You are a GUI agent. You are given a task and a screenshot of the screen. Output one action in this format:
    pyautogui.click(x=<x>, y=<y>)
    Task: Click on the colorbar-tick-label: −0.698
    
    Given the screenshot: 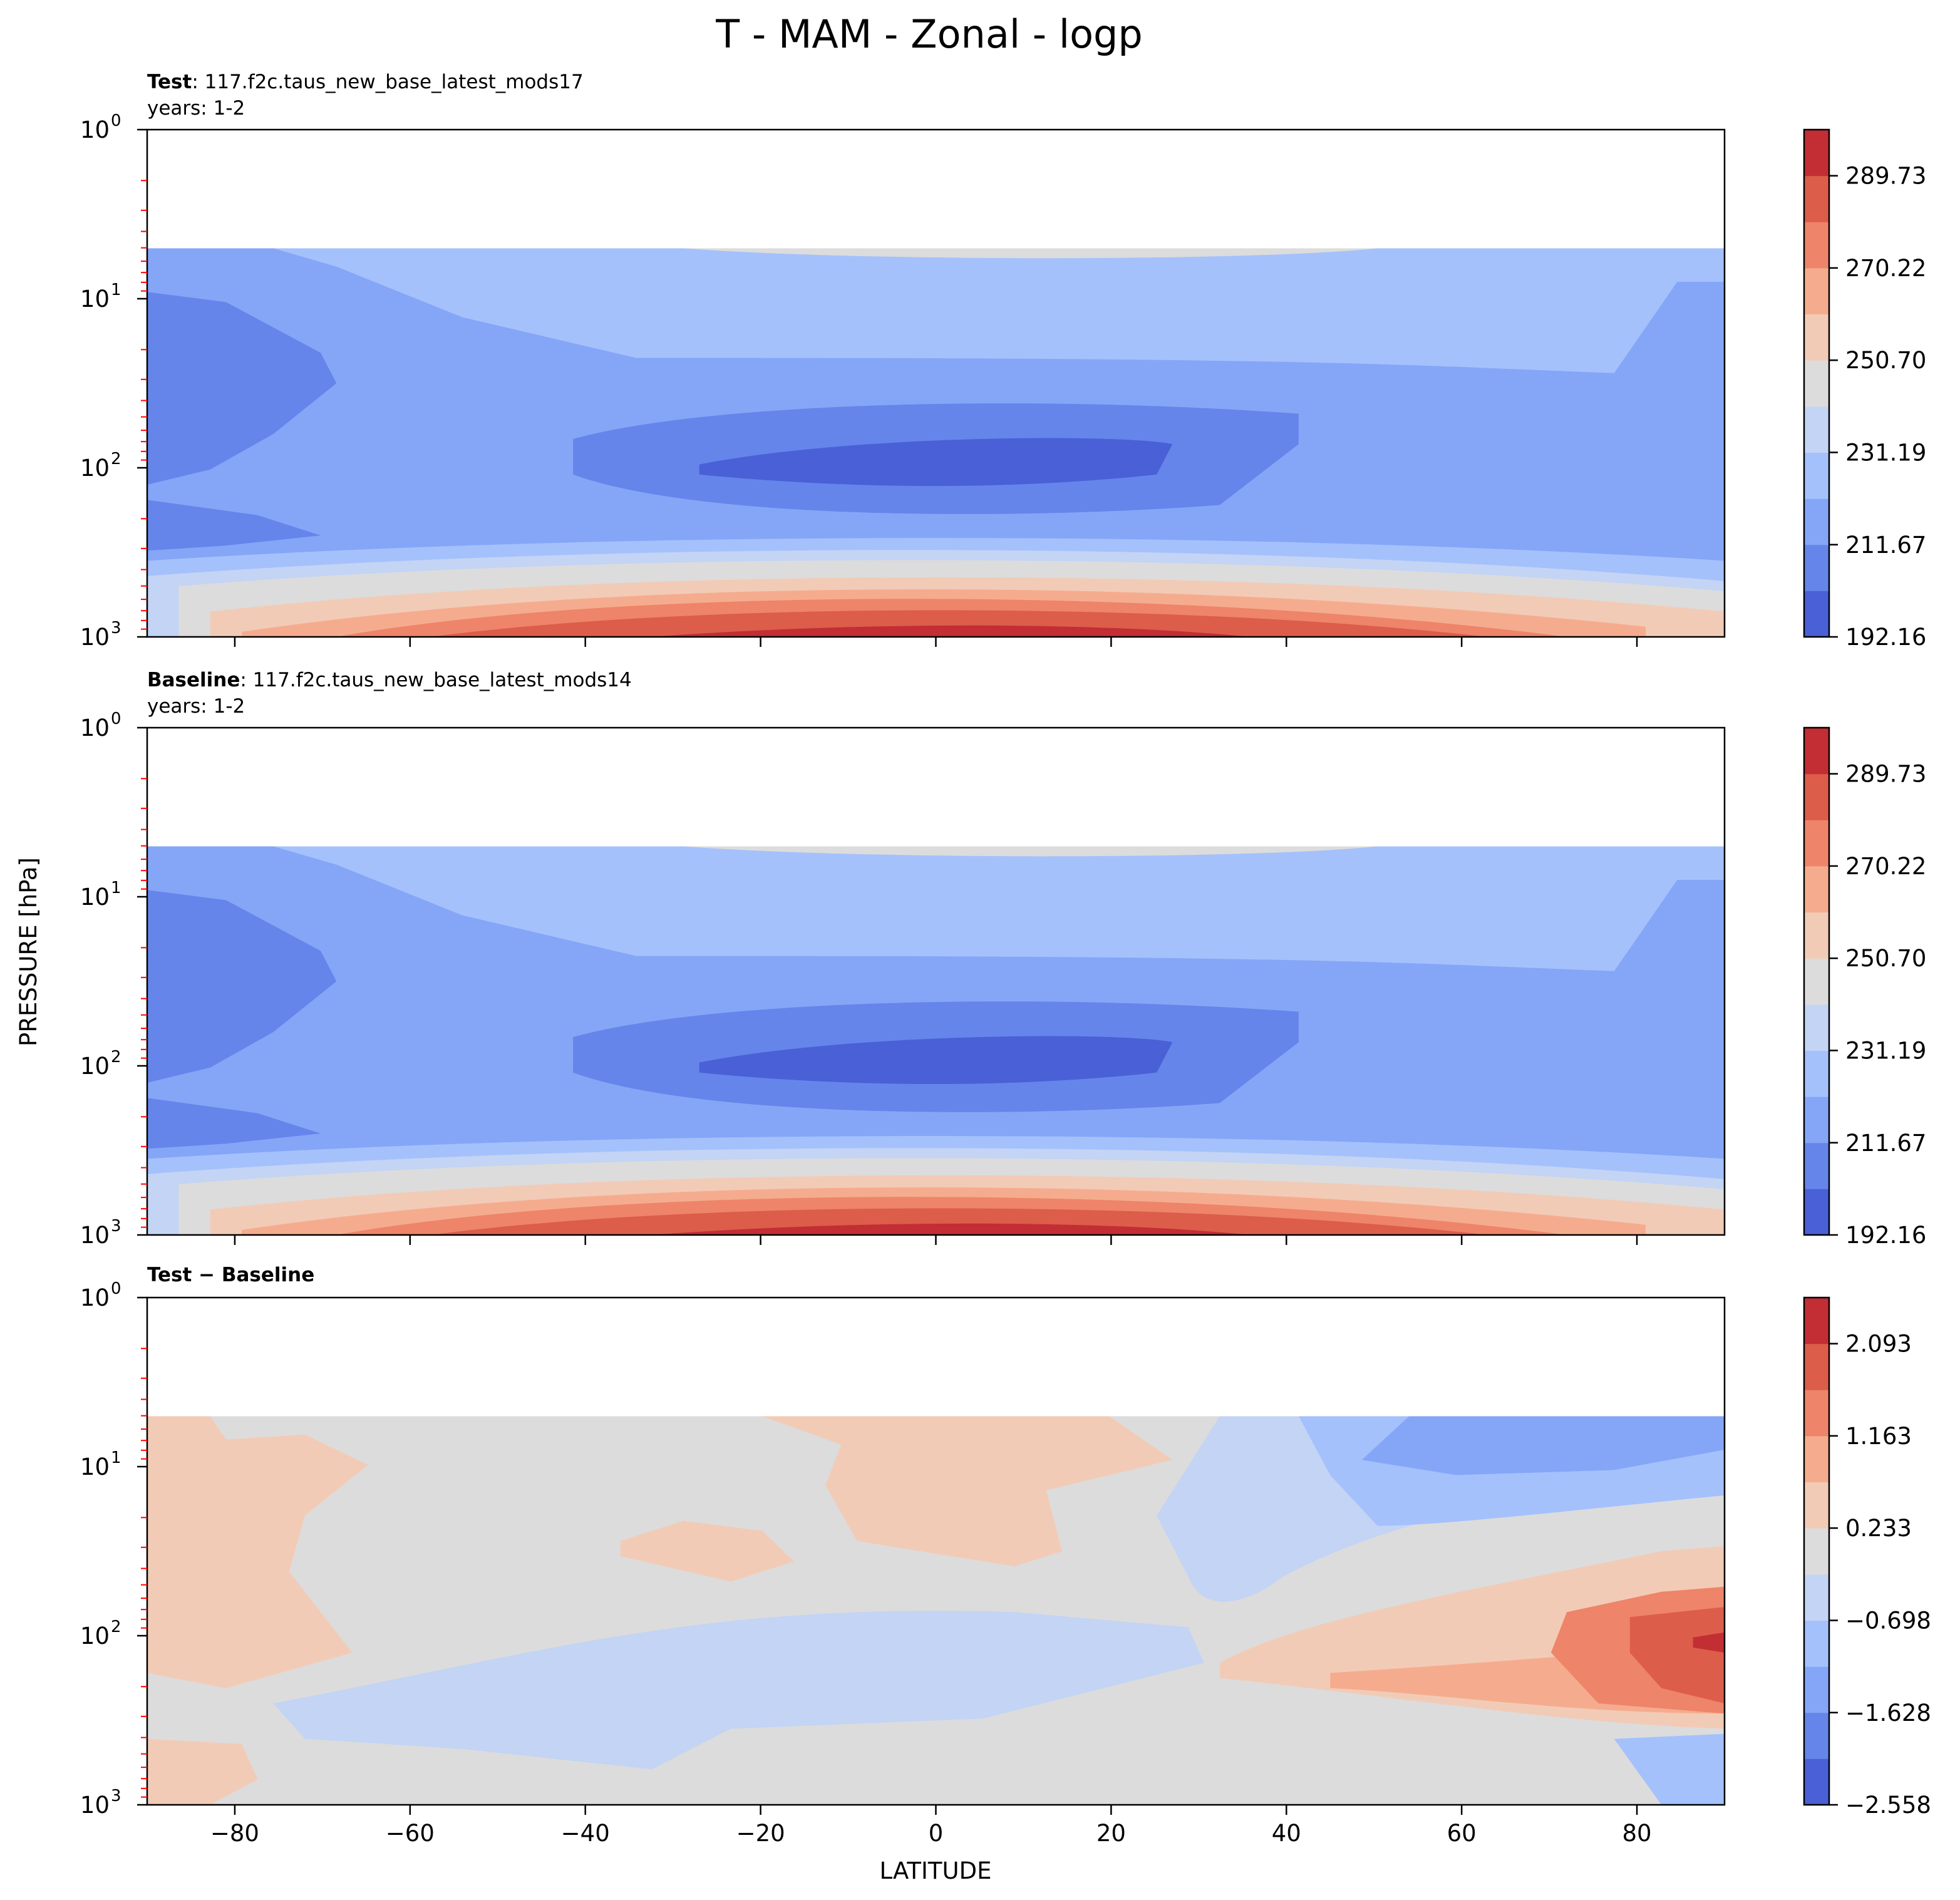 What is the action you would take?
    pyautogui.click(x=1888, y=1621)
    